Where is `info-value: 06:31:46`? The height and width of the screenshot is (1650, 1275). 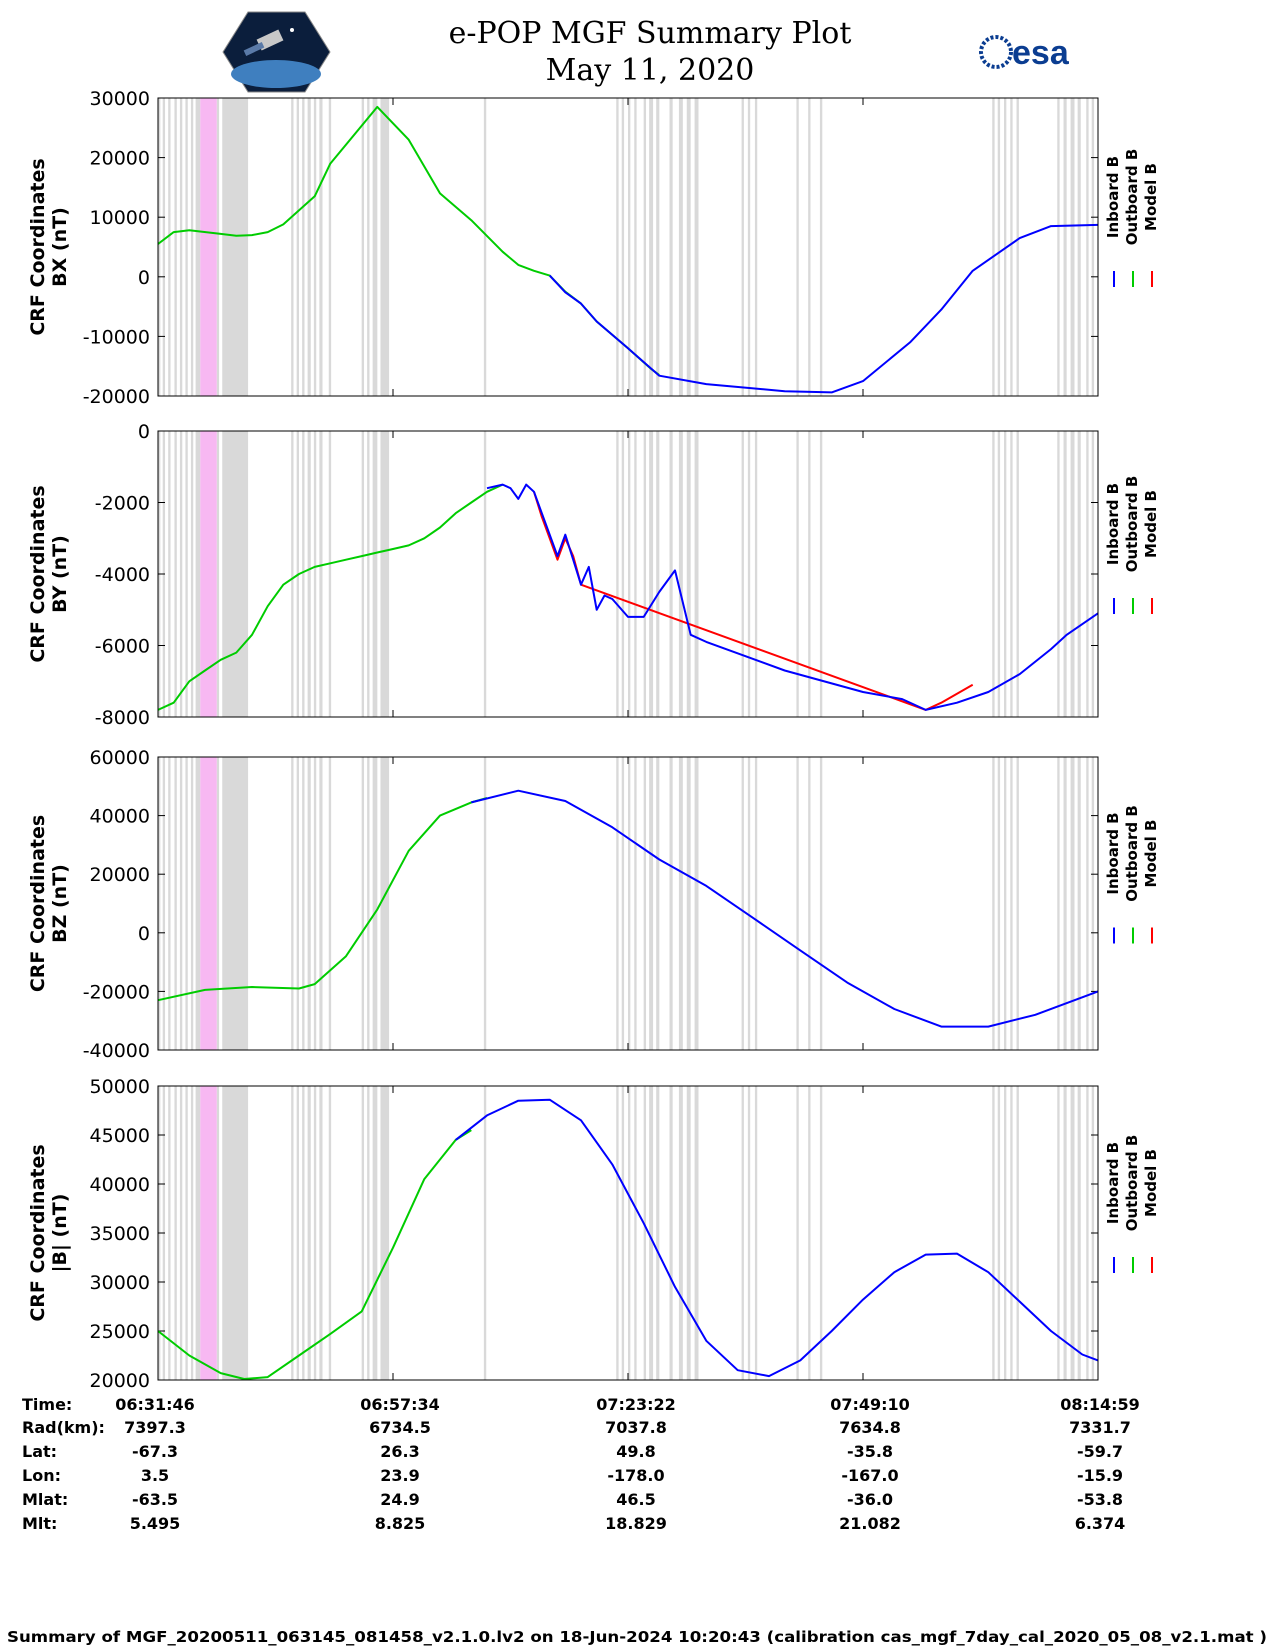
info-value: 06:31:46 is located at coordinates (155, 1404).